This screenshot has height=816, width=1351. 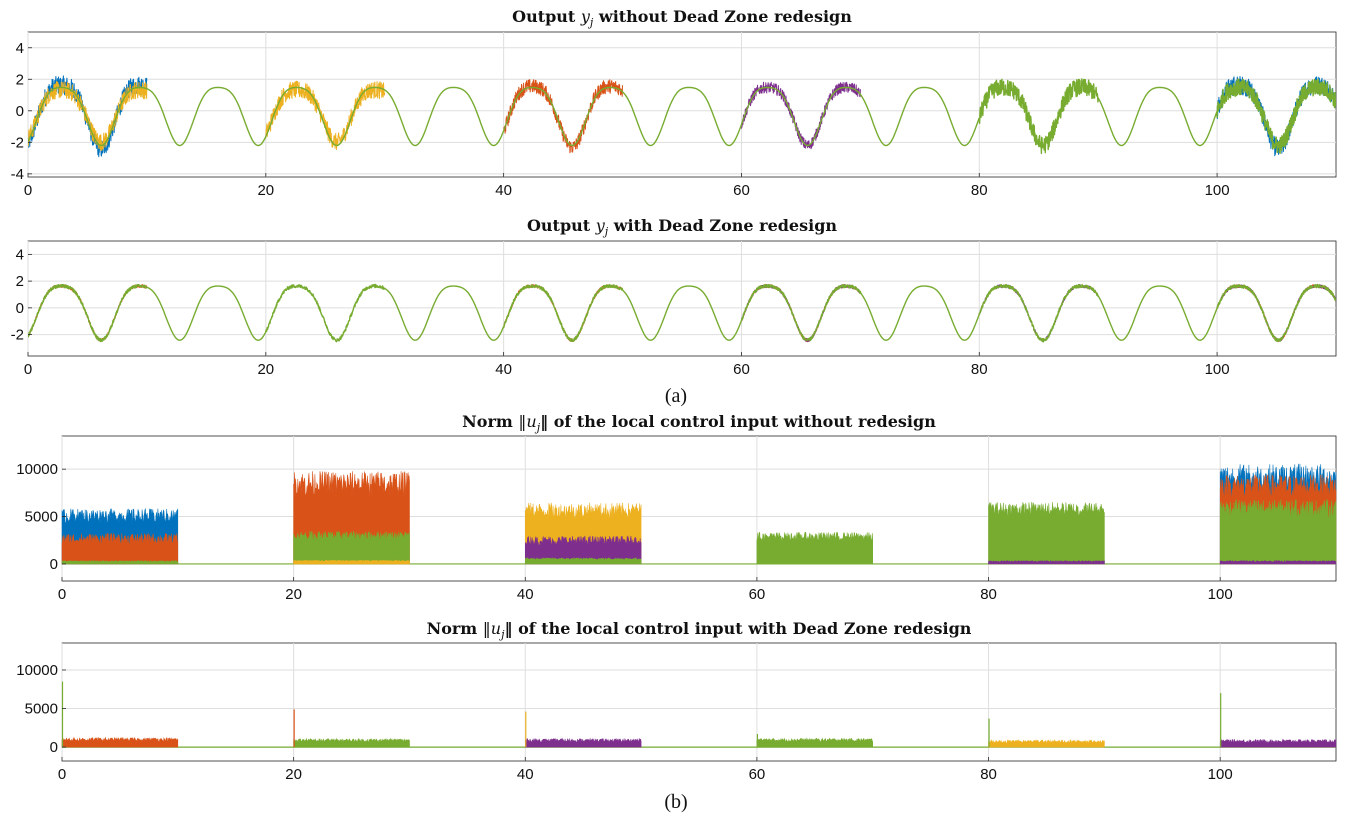 I want to click on title-text: without Dead Zone redesign, so click(x=722, y=16).